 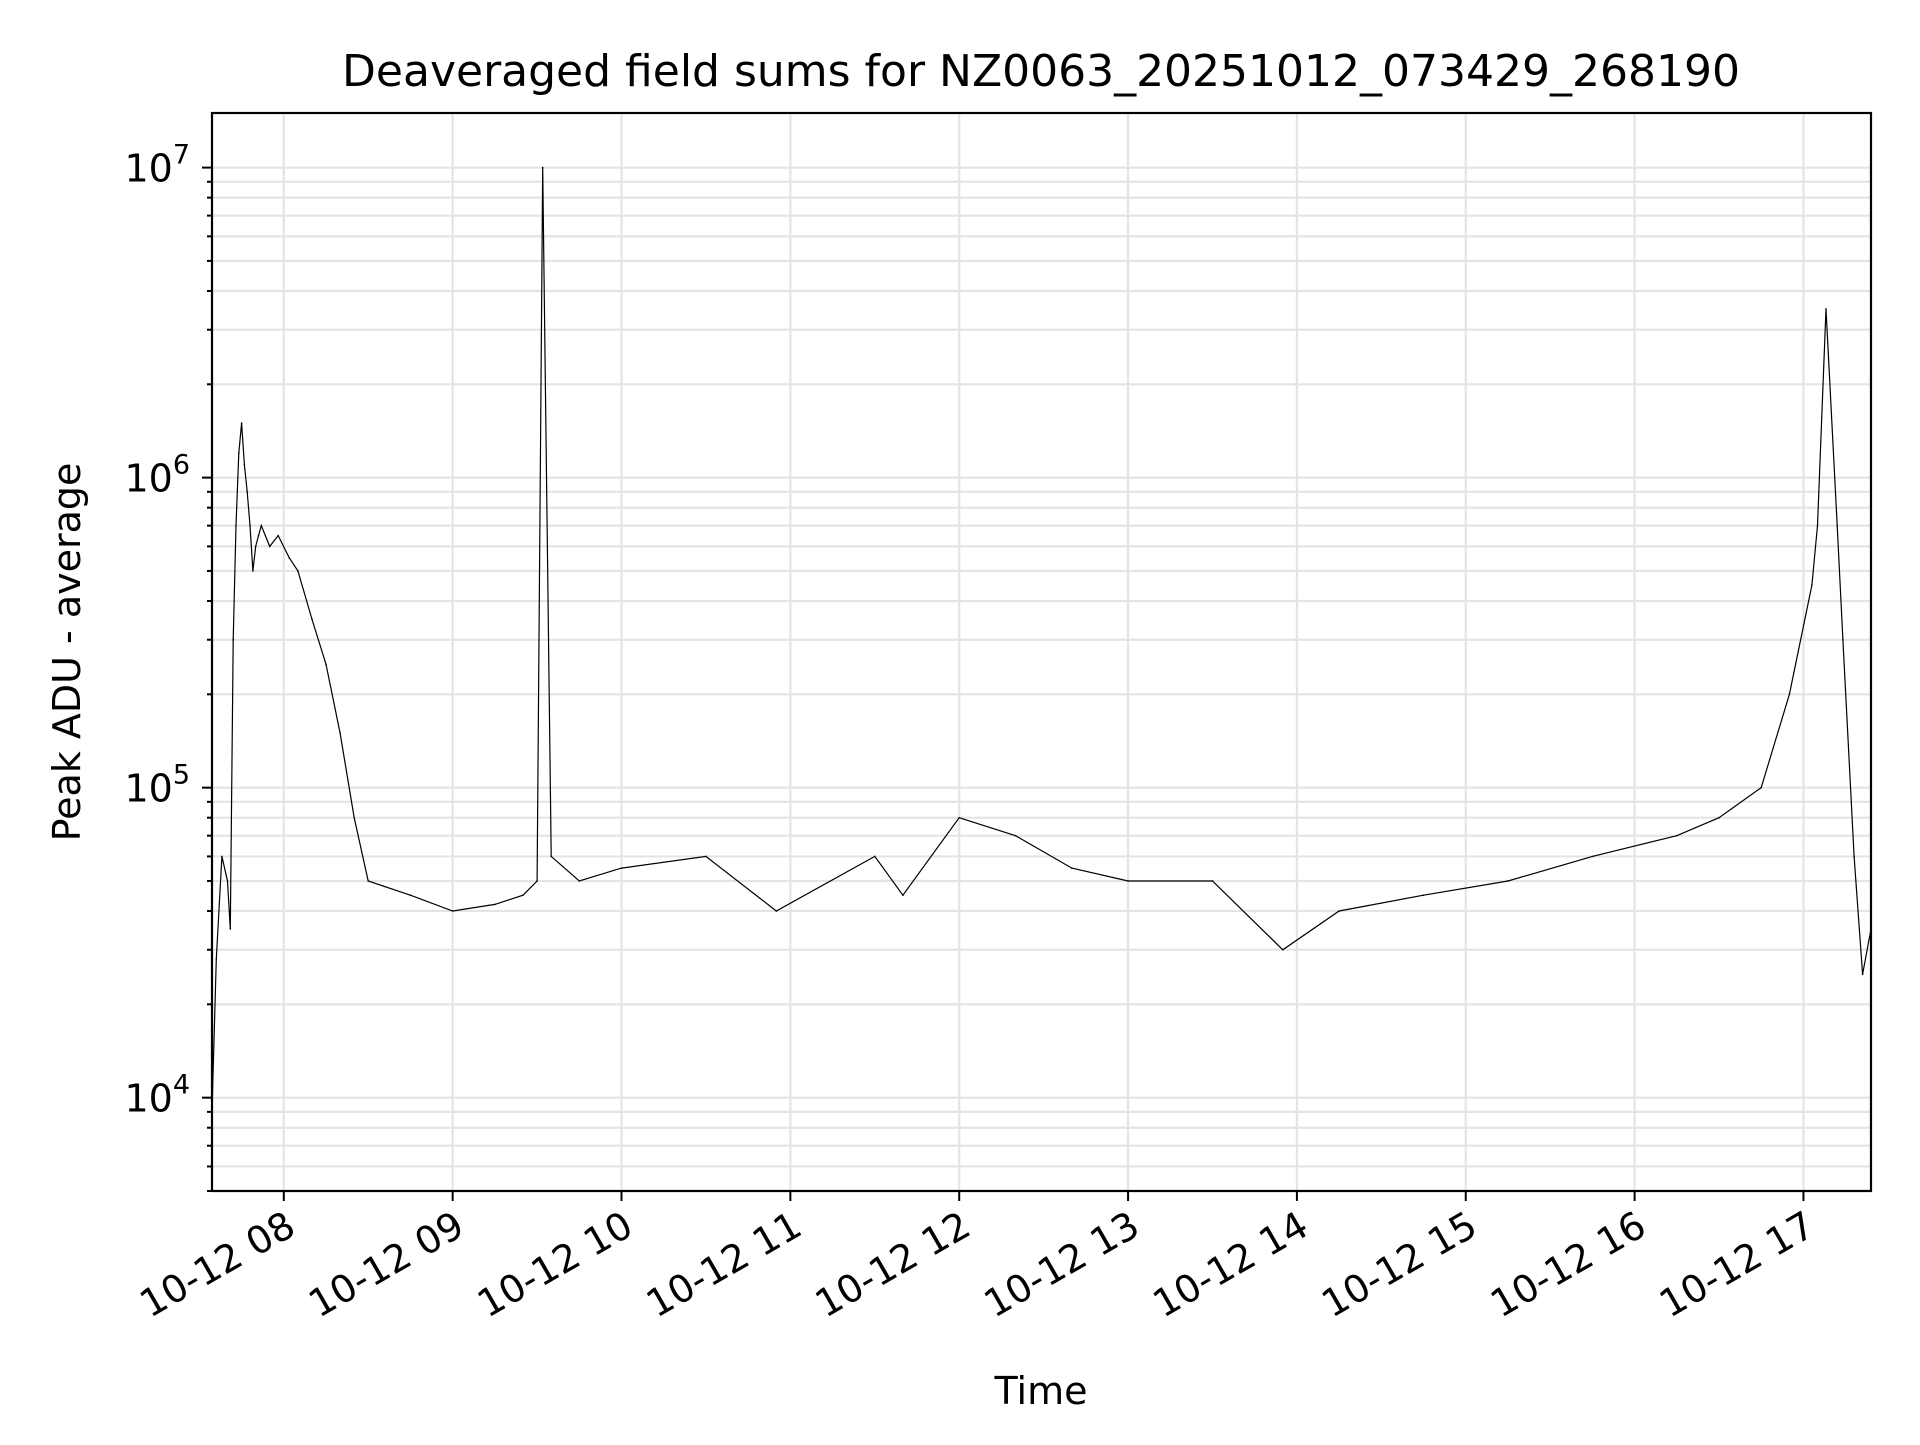 I want to click on y-tick-label: 10⁵, so click(x=157, y=785).